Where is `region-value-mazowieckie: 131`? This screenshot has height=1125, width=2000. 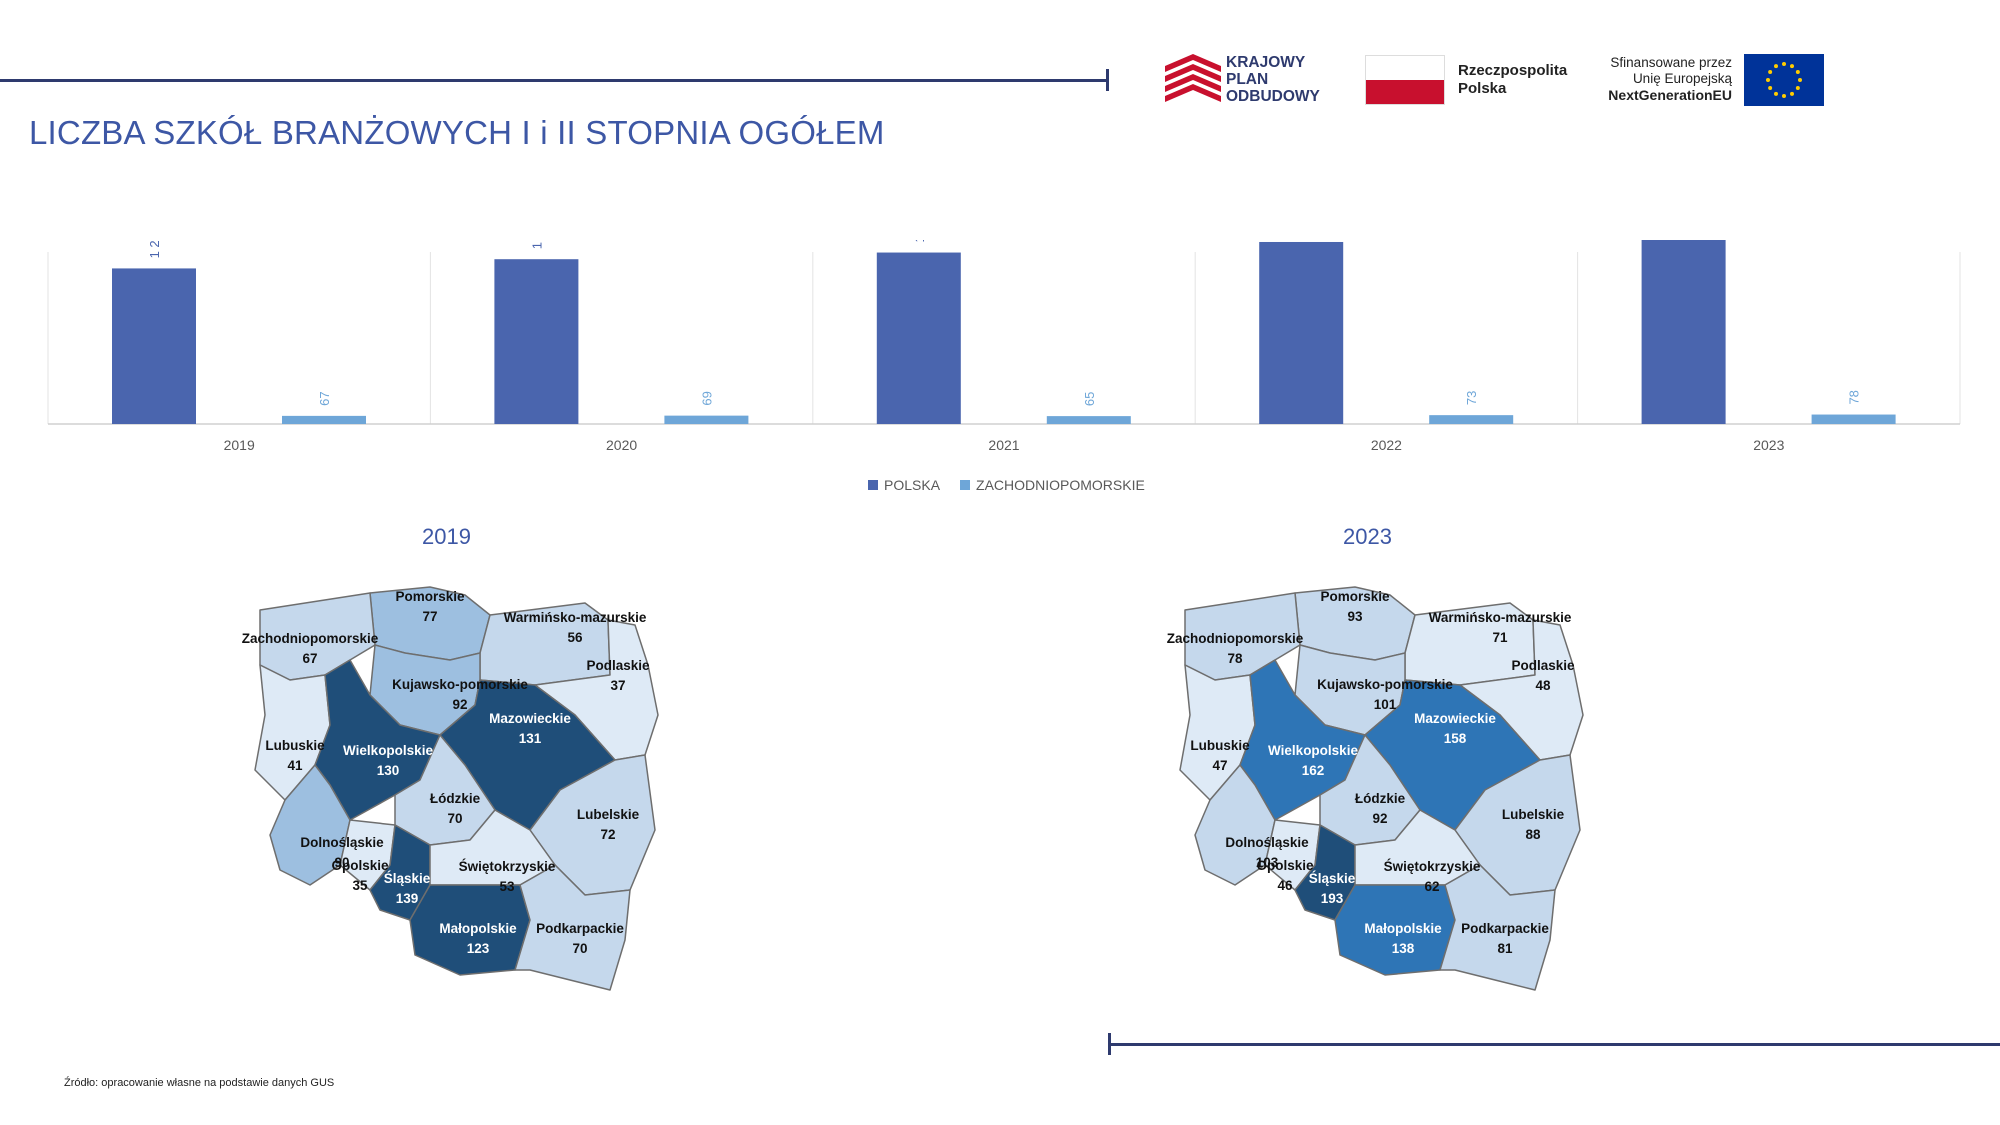 region-value-mazowieckie: 131 is located at coordinates (530, 738).